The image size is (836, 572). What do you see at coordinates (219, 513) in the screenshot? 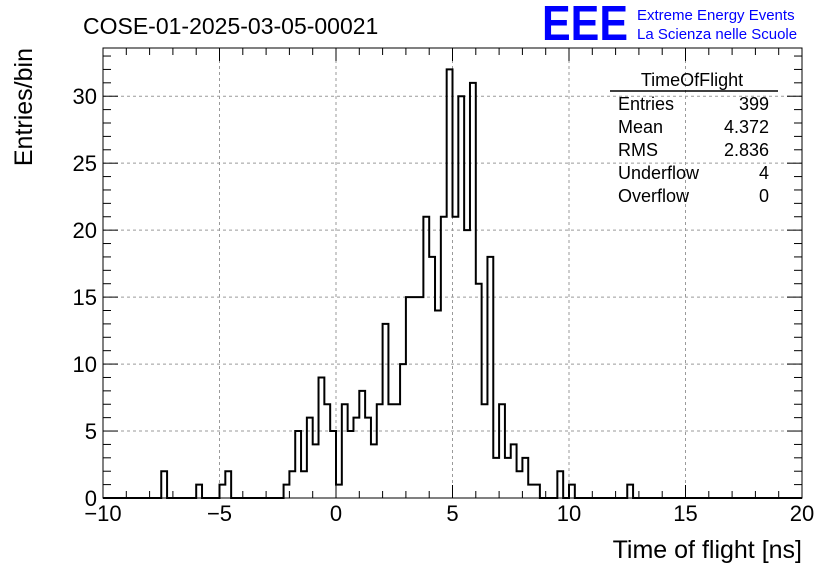
I see `x-tick-label: −5` at bounding box center [219, 513].